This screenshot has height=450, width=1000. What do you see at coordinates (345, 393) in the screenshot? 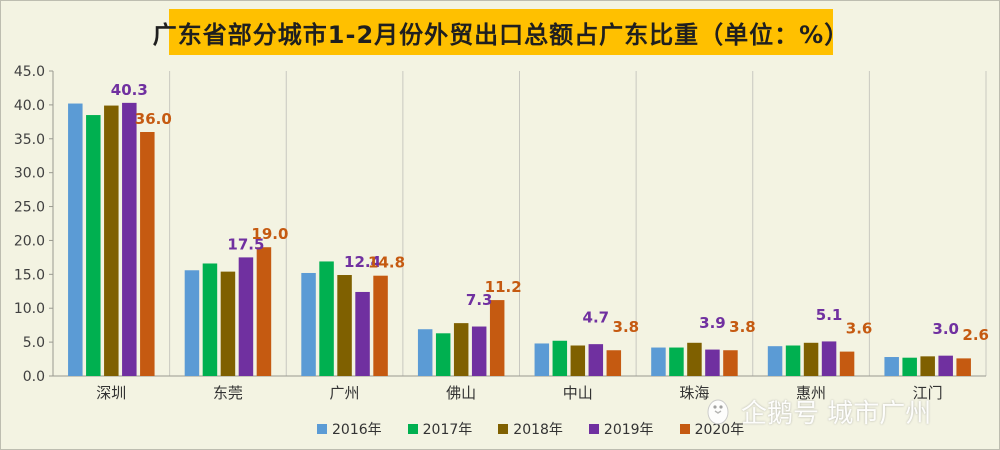
I see `x-tick-label: 广州` at bounding box center [345, 393].